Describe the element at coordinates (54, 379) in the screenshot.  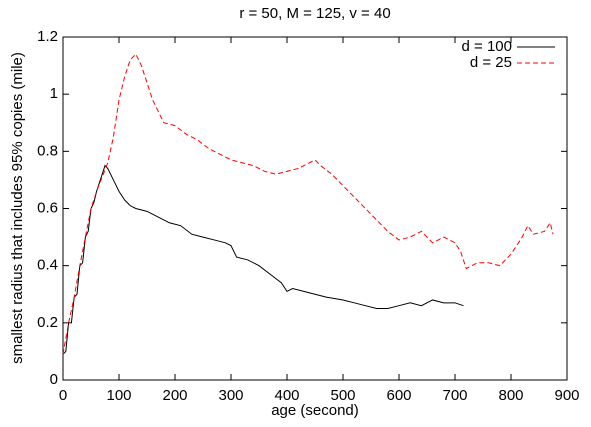
I see `y-tick-label: 0` at that location.